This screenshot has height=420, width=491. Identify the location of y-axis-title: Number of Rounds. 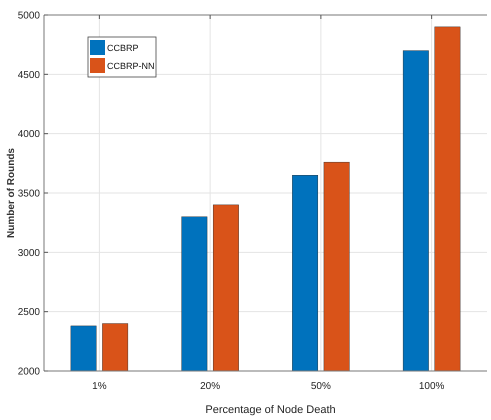
(11, 193).